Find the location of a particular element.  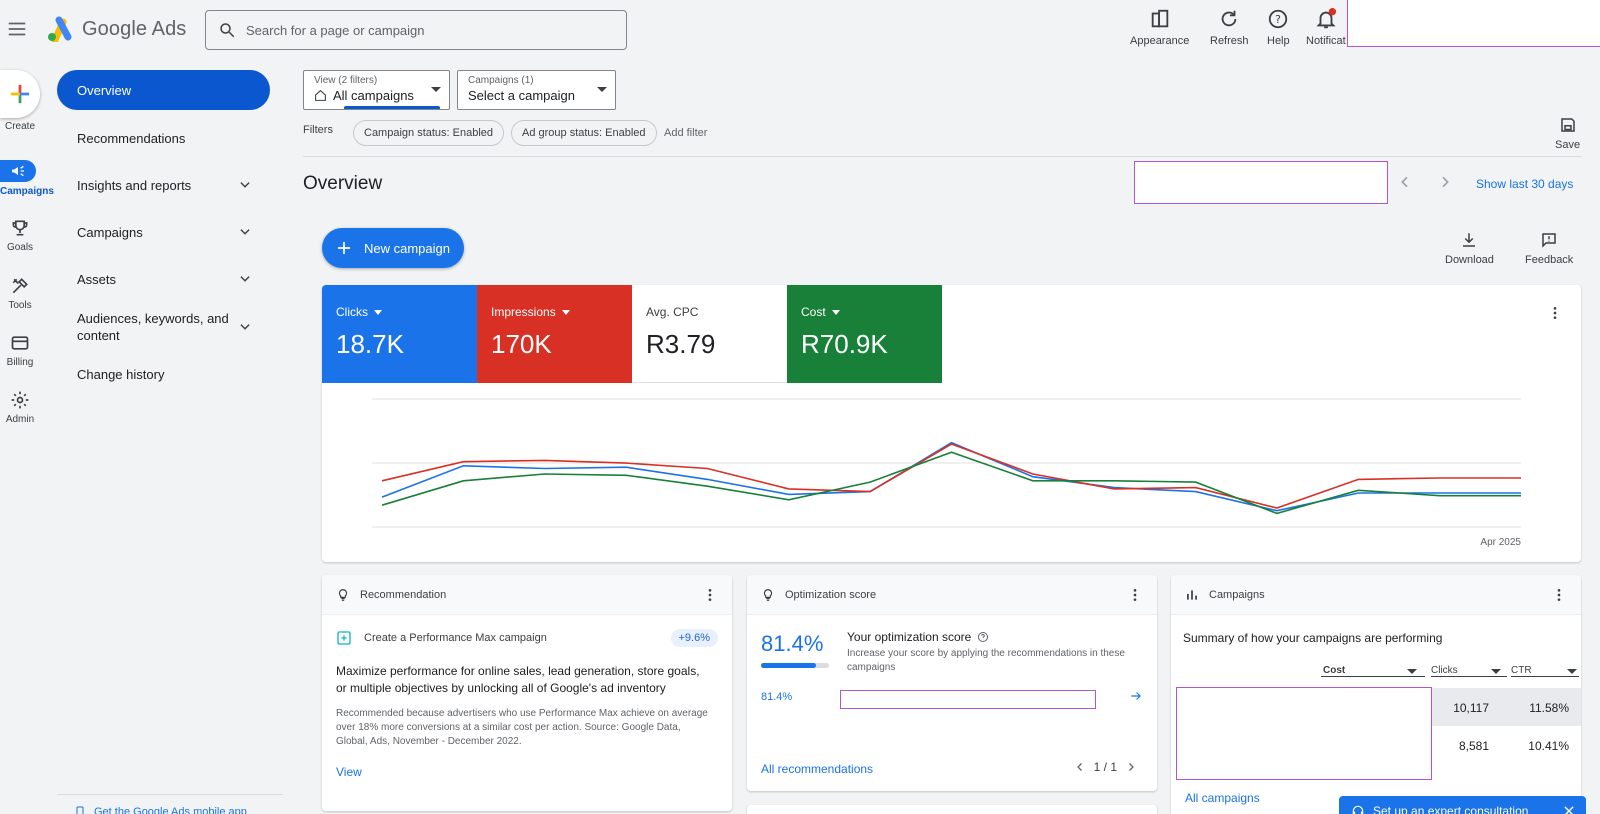

table-row: 8,581 10.41% is located at coordinates (1503, 745).